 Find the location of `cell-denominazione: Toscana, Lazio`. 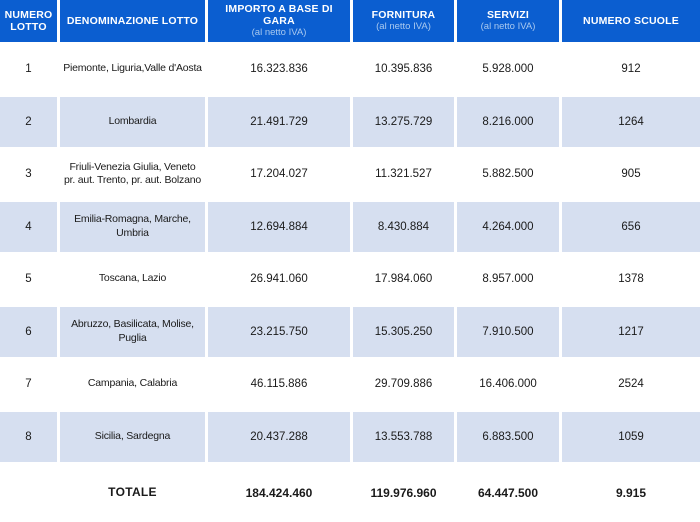

cell-denominazione: Toscana, Lazio is located at coordinates (134, 280).